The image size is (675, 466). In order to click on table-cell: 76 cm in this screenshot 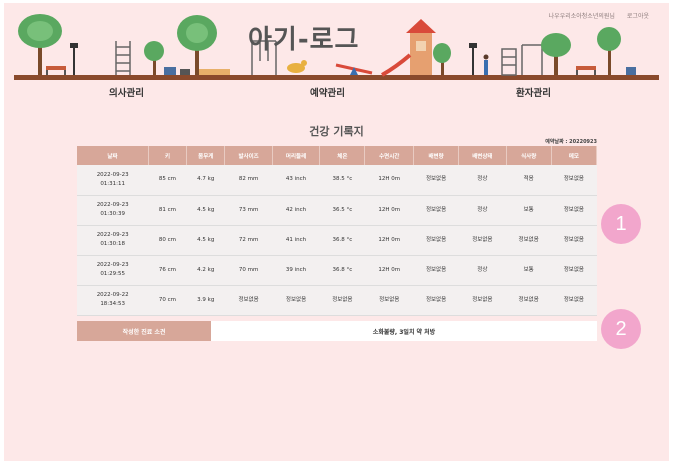, I will do `click(167, 270)`.